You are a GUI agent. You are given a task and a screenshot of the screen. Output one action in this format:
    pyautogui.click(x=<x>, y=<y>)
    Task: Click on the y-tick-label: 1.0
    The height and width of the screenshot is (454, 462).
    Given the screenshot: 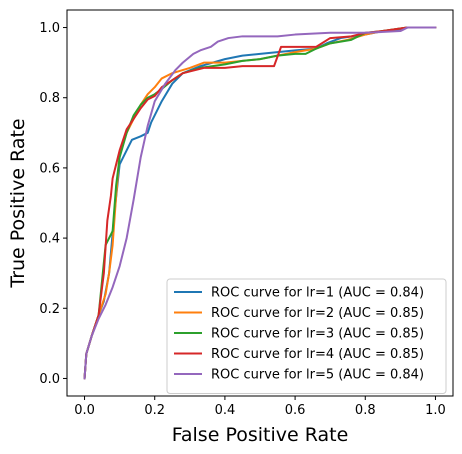 What is the action you would take?
    pyautogui.click(x=49, y=28)
    